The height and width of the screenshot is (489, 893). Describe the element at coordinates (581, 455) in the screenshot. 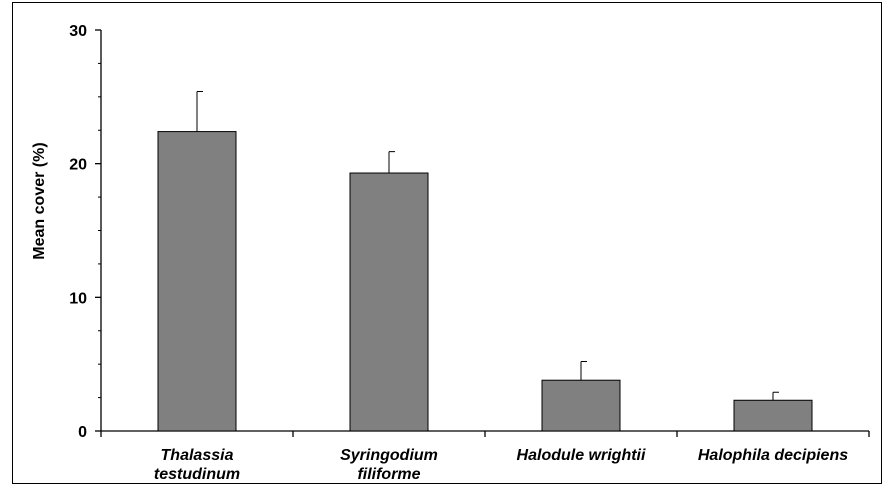

I see `x-category-label: Halodule wrightii` at that location.